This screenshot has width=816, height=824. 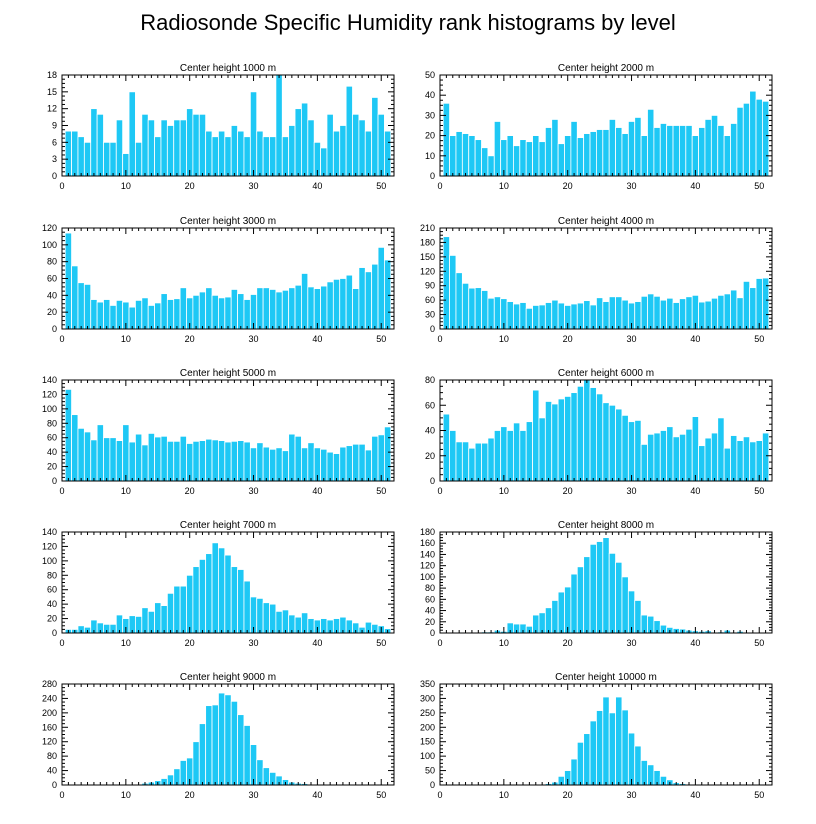 What do you see at coordinates (427, 577) in the screenshot?
I see `y-tick-label: 100` at bounding box center [427, 577].